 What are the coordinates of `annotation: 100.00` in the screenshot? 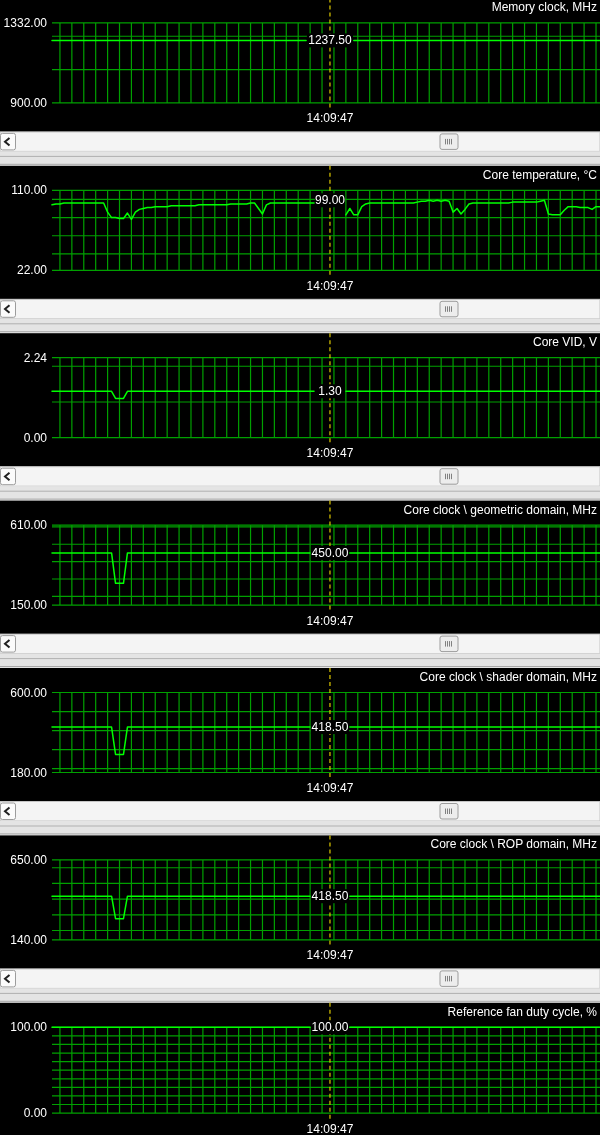 It's located at (330, 1027).